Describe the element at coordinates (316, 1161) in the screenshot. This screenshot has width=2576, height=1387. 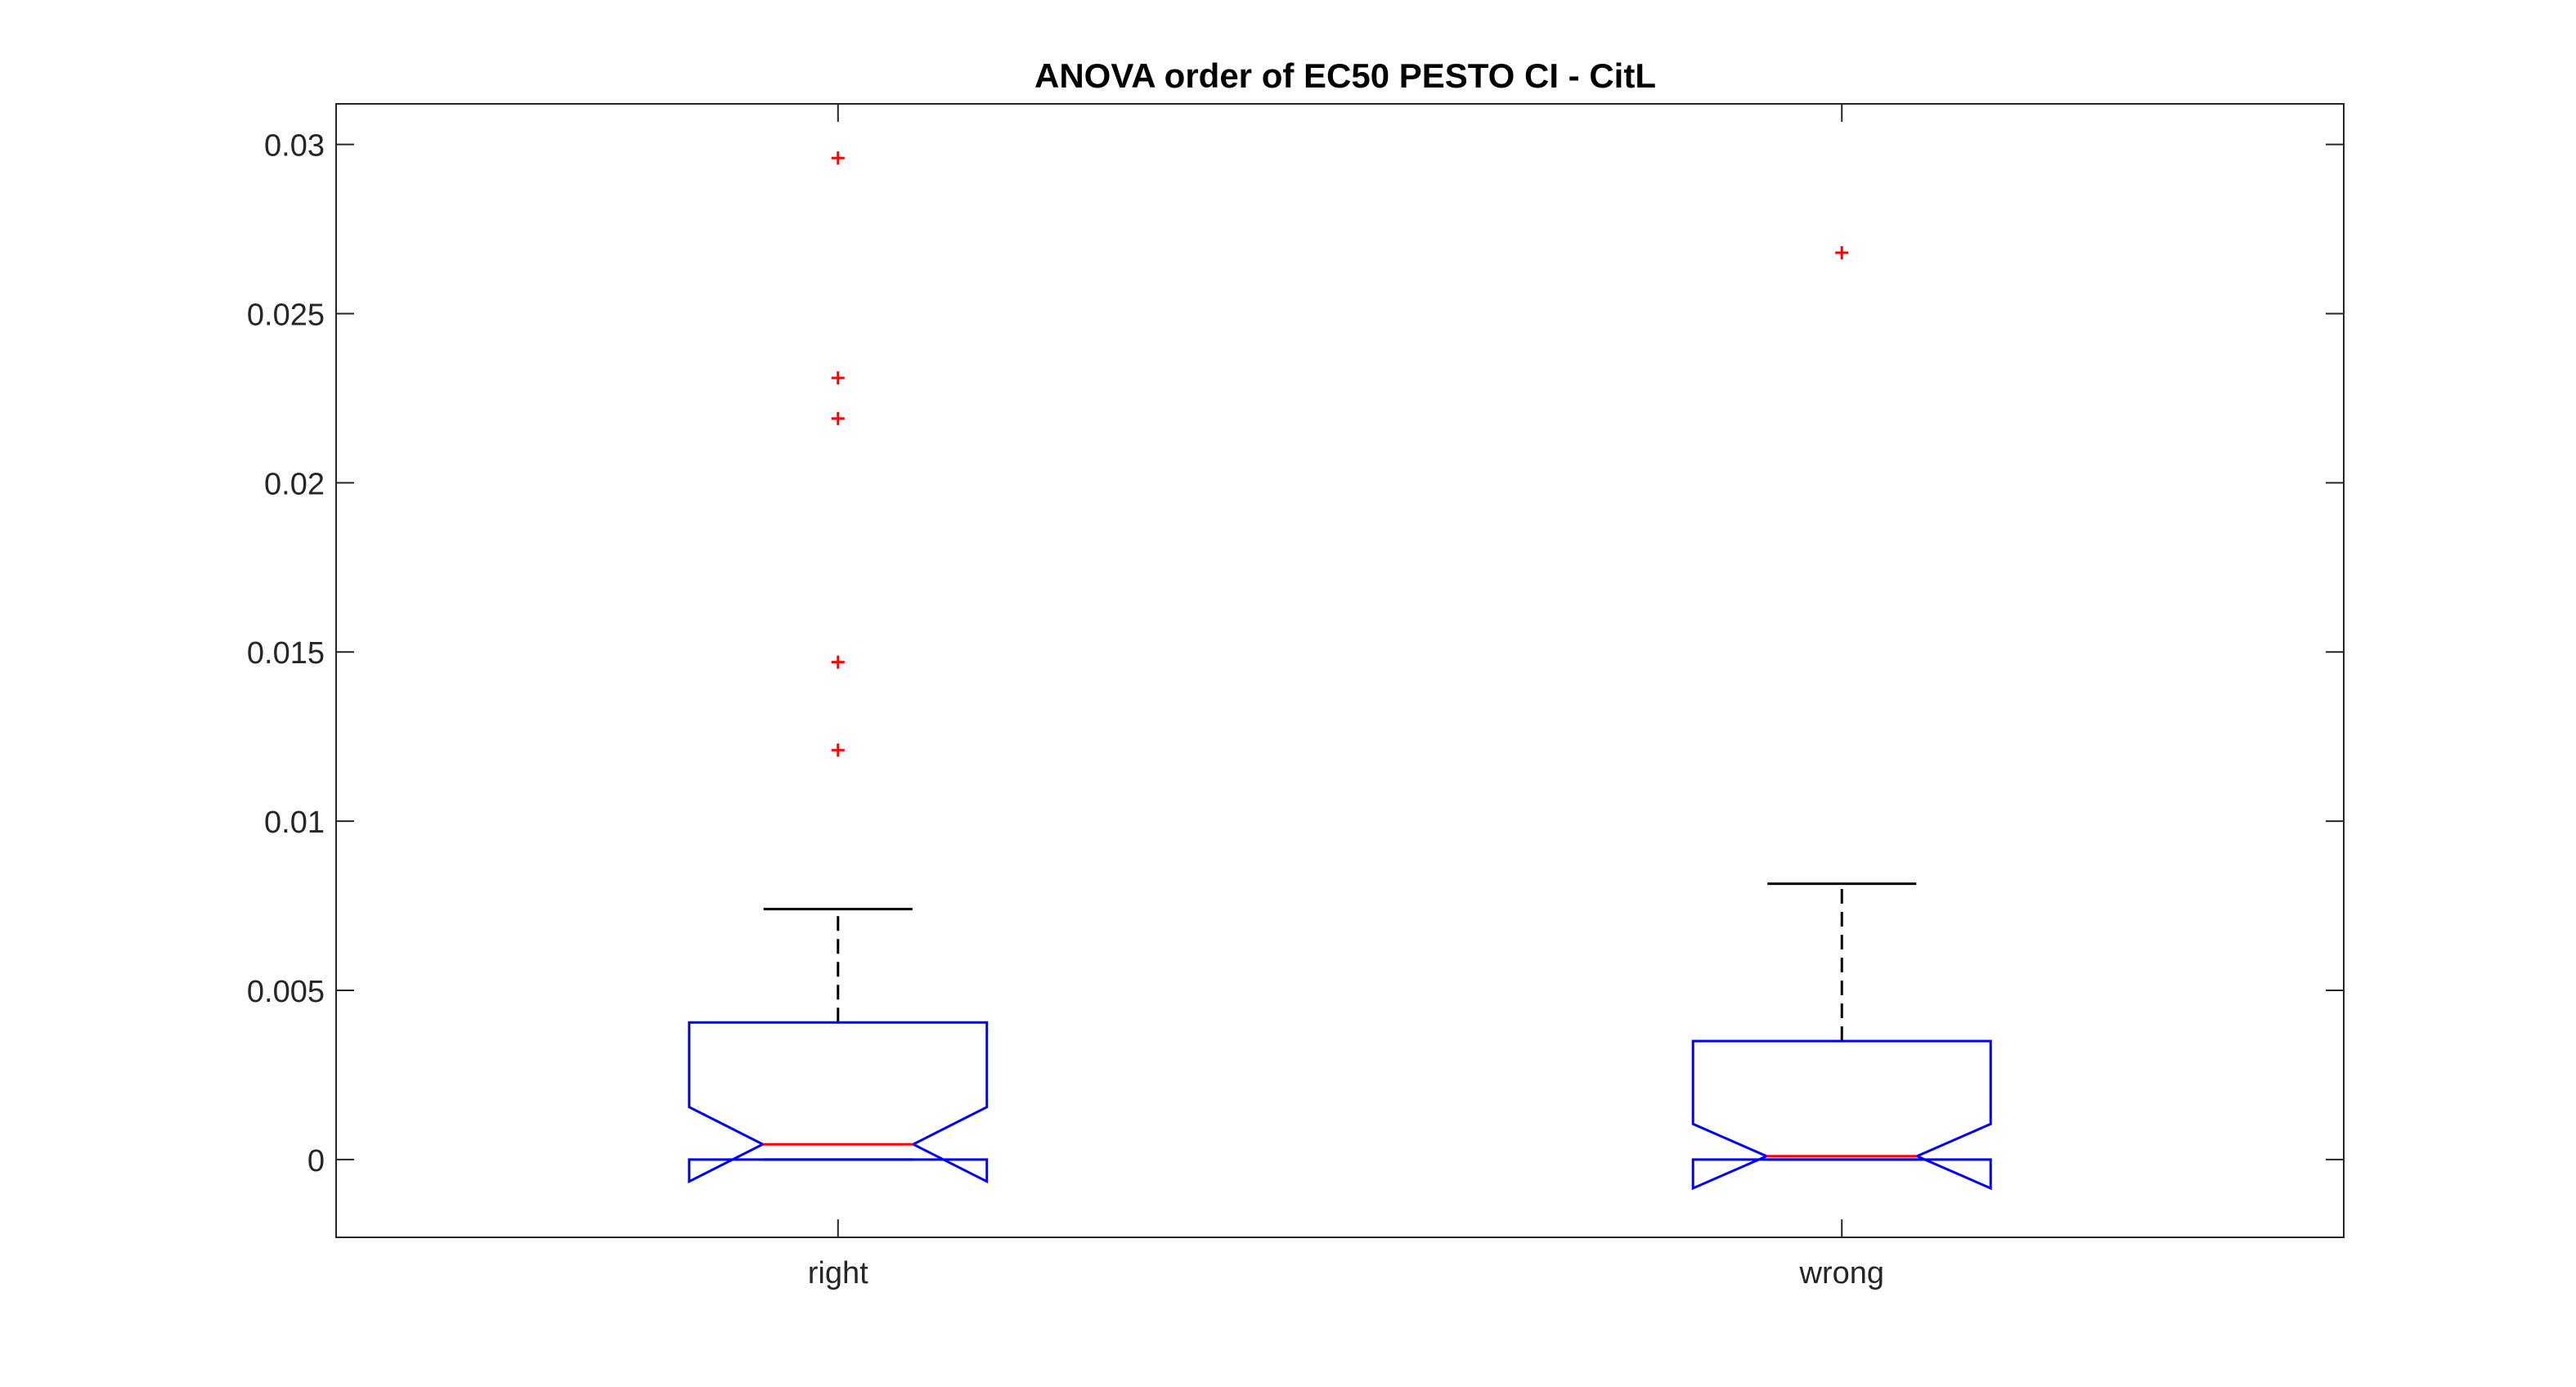
I see `y-tick-label: 0` at that location.